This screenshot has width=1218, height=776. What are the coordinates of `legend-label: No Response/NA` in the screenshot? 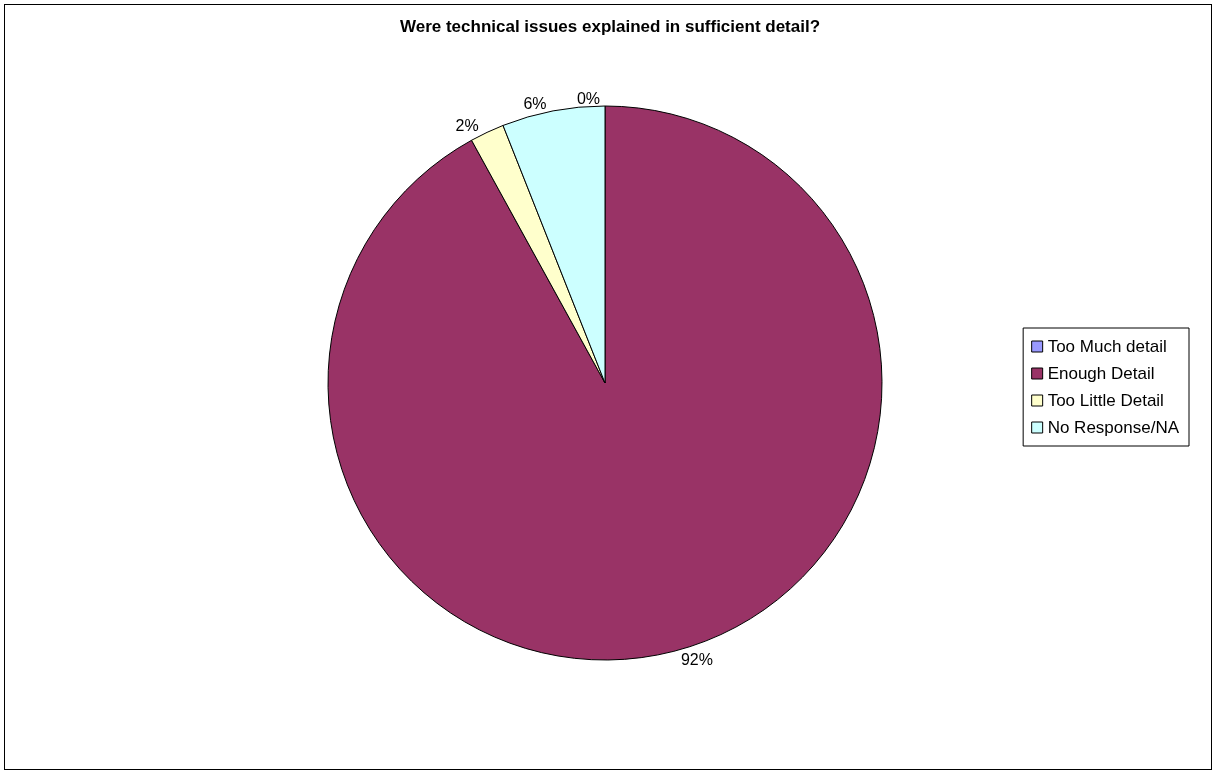 It's located at (1113, 427).